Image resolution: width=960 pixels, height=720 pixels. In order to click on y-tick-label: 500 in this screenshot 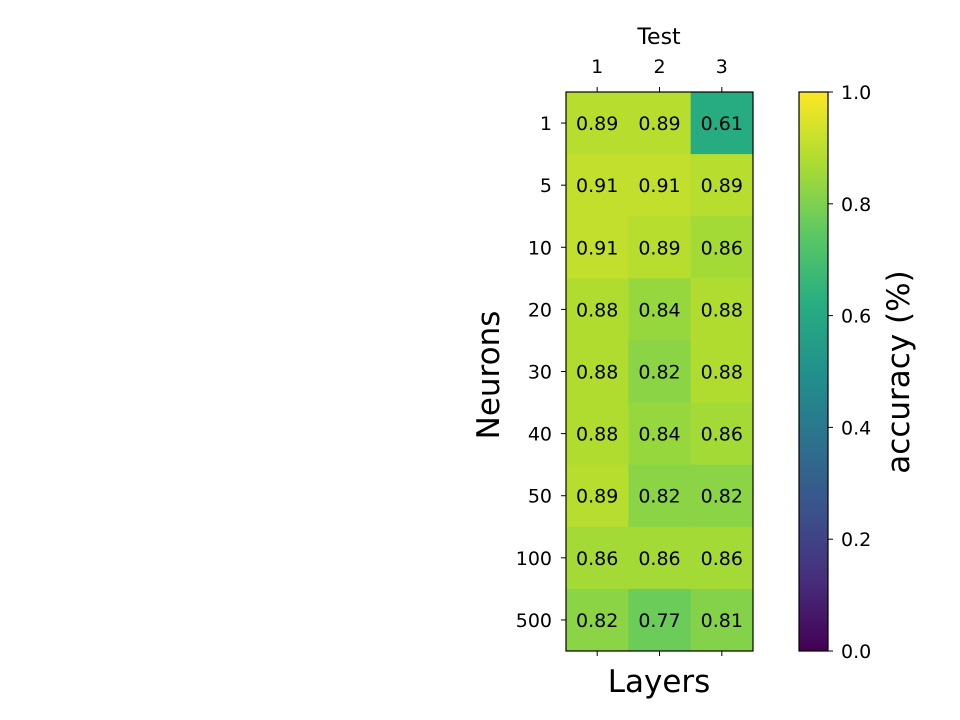, I will do `click(534, 621)`.